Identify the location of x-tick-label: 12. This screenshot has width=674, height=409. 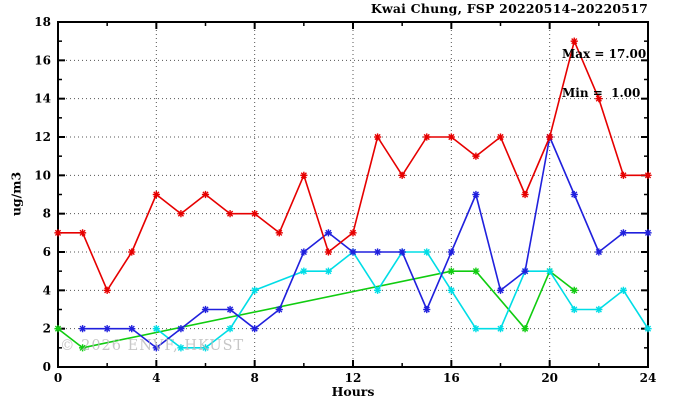
(353, 378).